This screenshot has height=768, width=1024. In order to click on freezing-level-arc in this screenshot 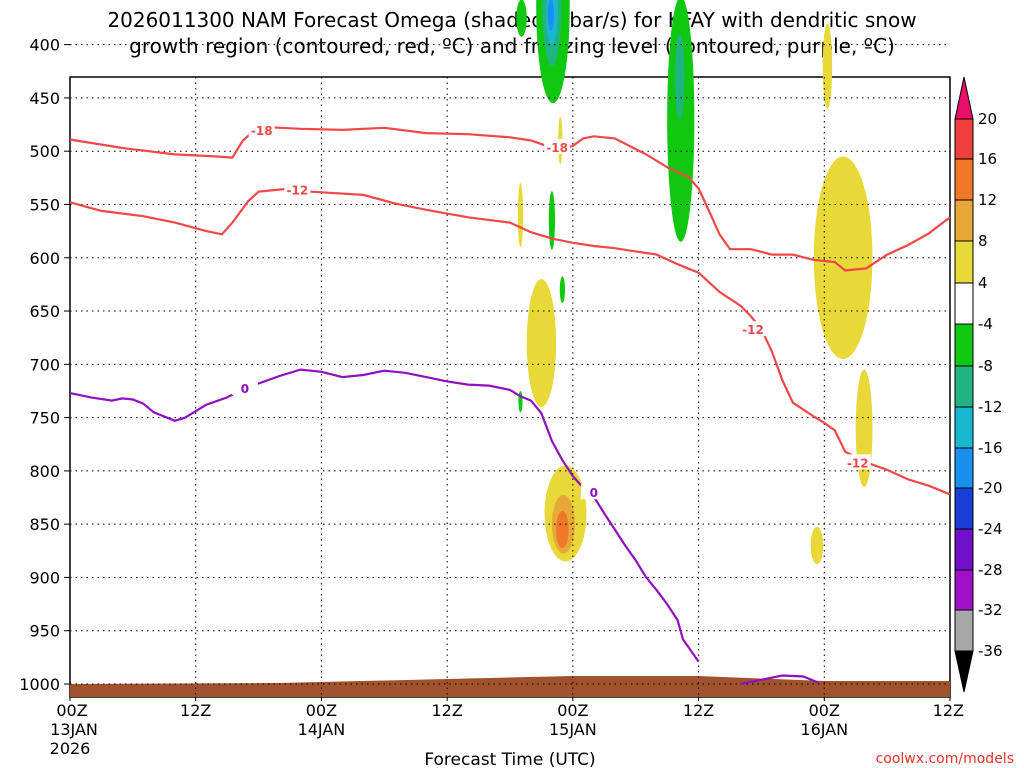, I will do `click(780, 680)`.